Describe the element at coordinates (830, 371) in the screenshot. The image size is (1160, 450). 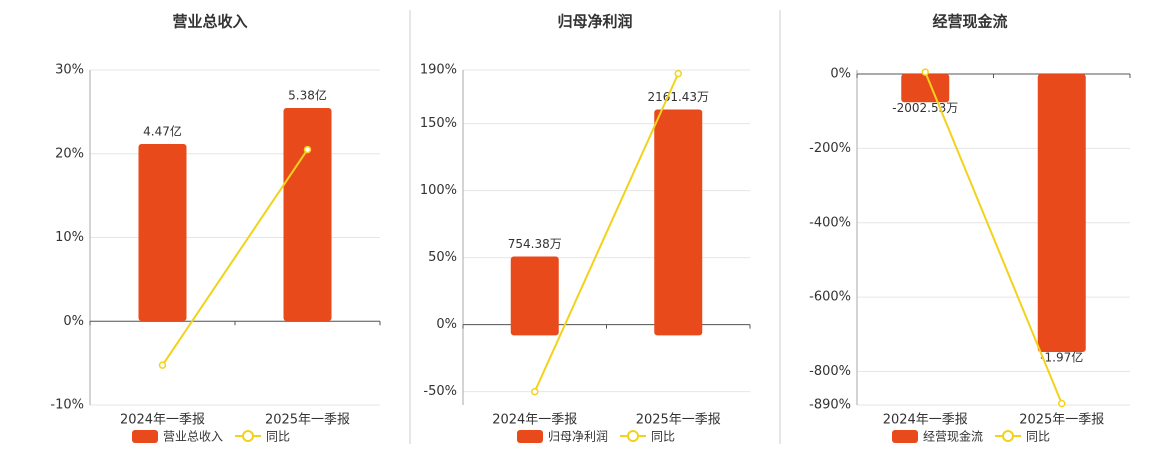
I see `y-tick-label: -800%` at that location.